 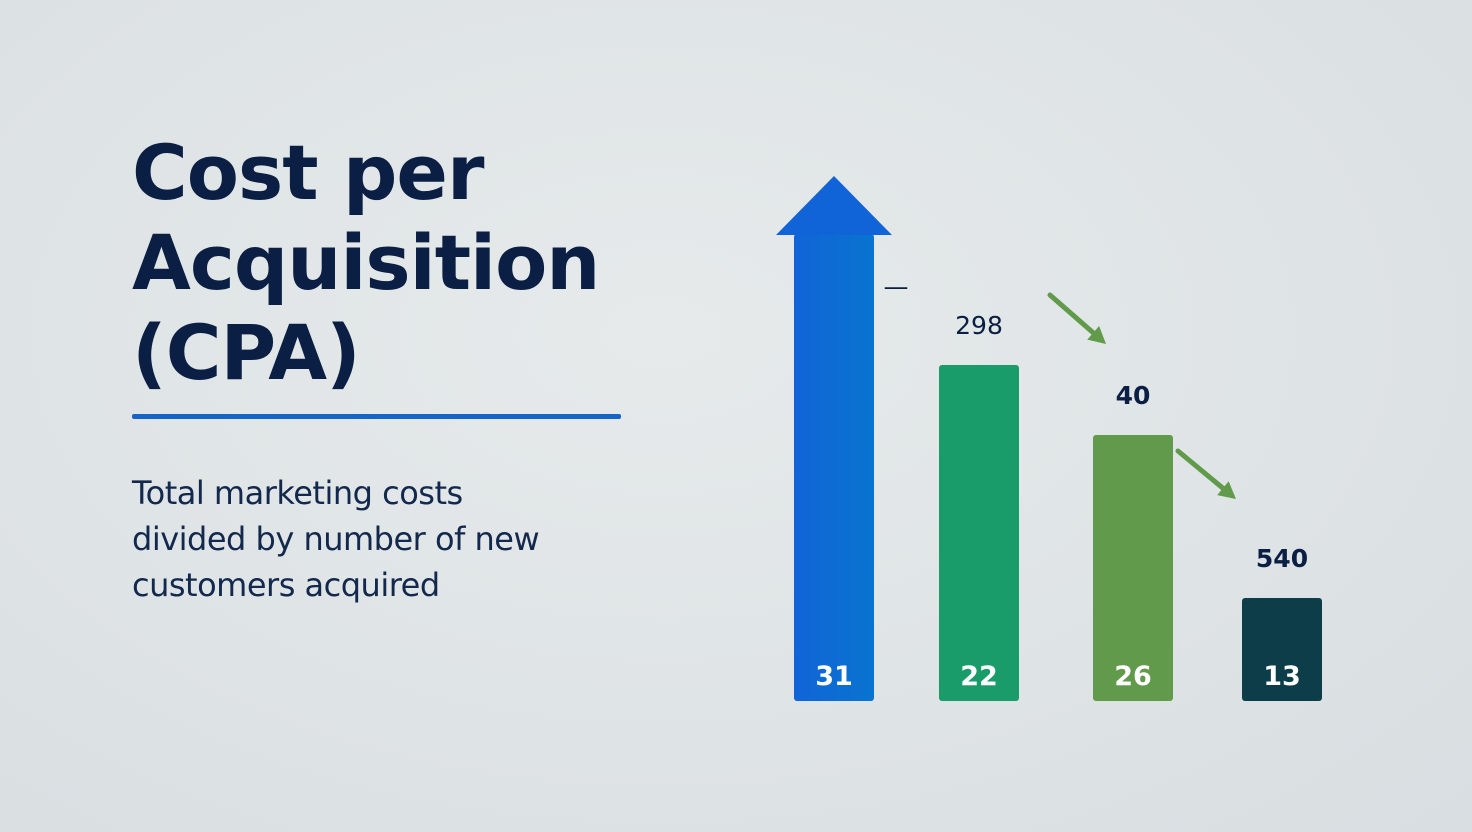 What do you see at coordinates (834, 676) in the screenshot?
I see `bar-value-1: 31` at bounding box center [834, 676].